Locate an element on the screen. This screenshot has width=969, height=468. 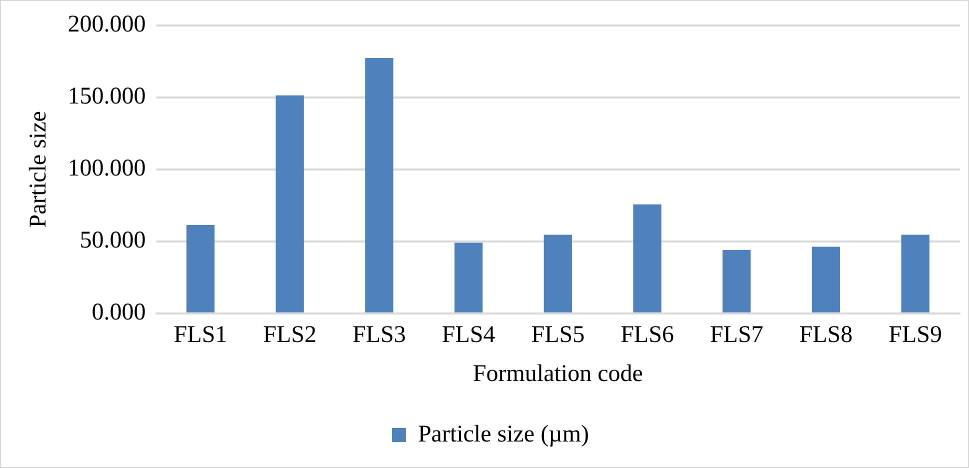
x-tick-label: FLS6 is located at coordinates (647, 335).